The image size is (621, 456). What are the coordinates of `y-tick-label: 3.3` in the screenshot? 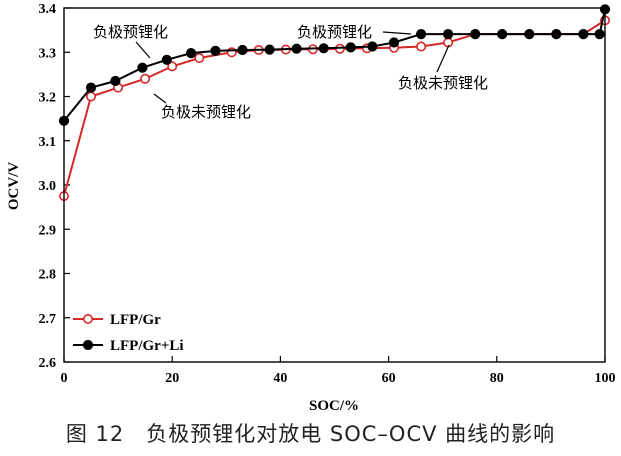 It's located at (48, 53).